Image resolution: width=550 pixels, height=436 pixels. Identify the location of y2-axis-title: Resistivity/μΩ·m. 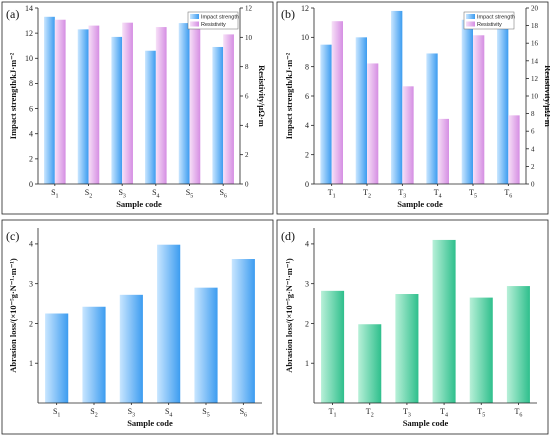
(546, 96).